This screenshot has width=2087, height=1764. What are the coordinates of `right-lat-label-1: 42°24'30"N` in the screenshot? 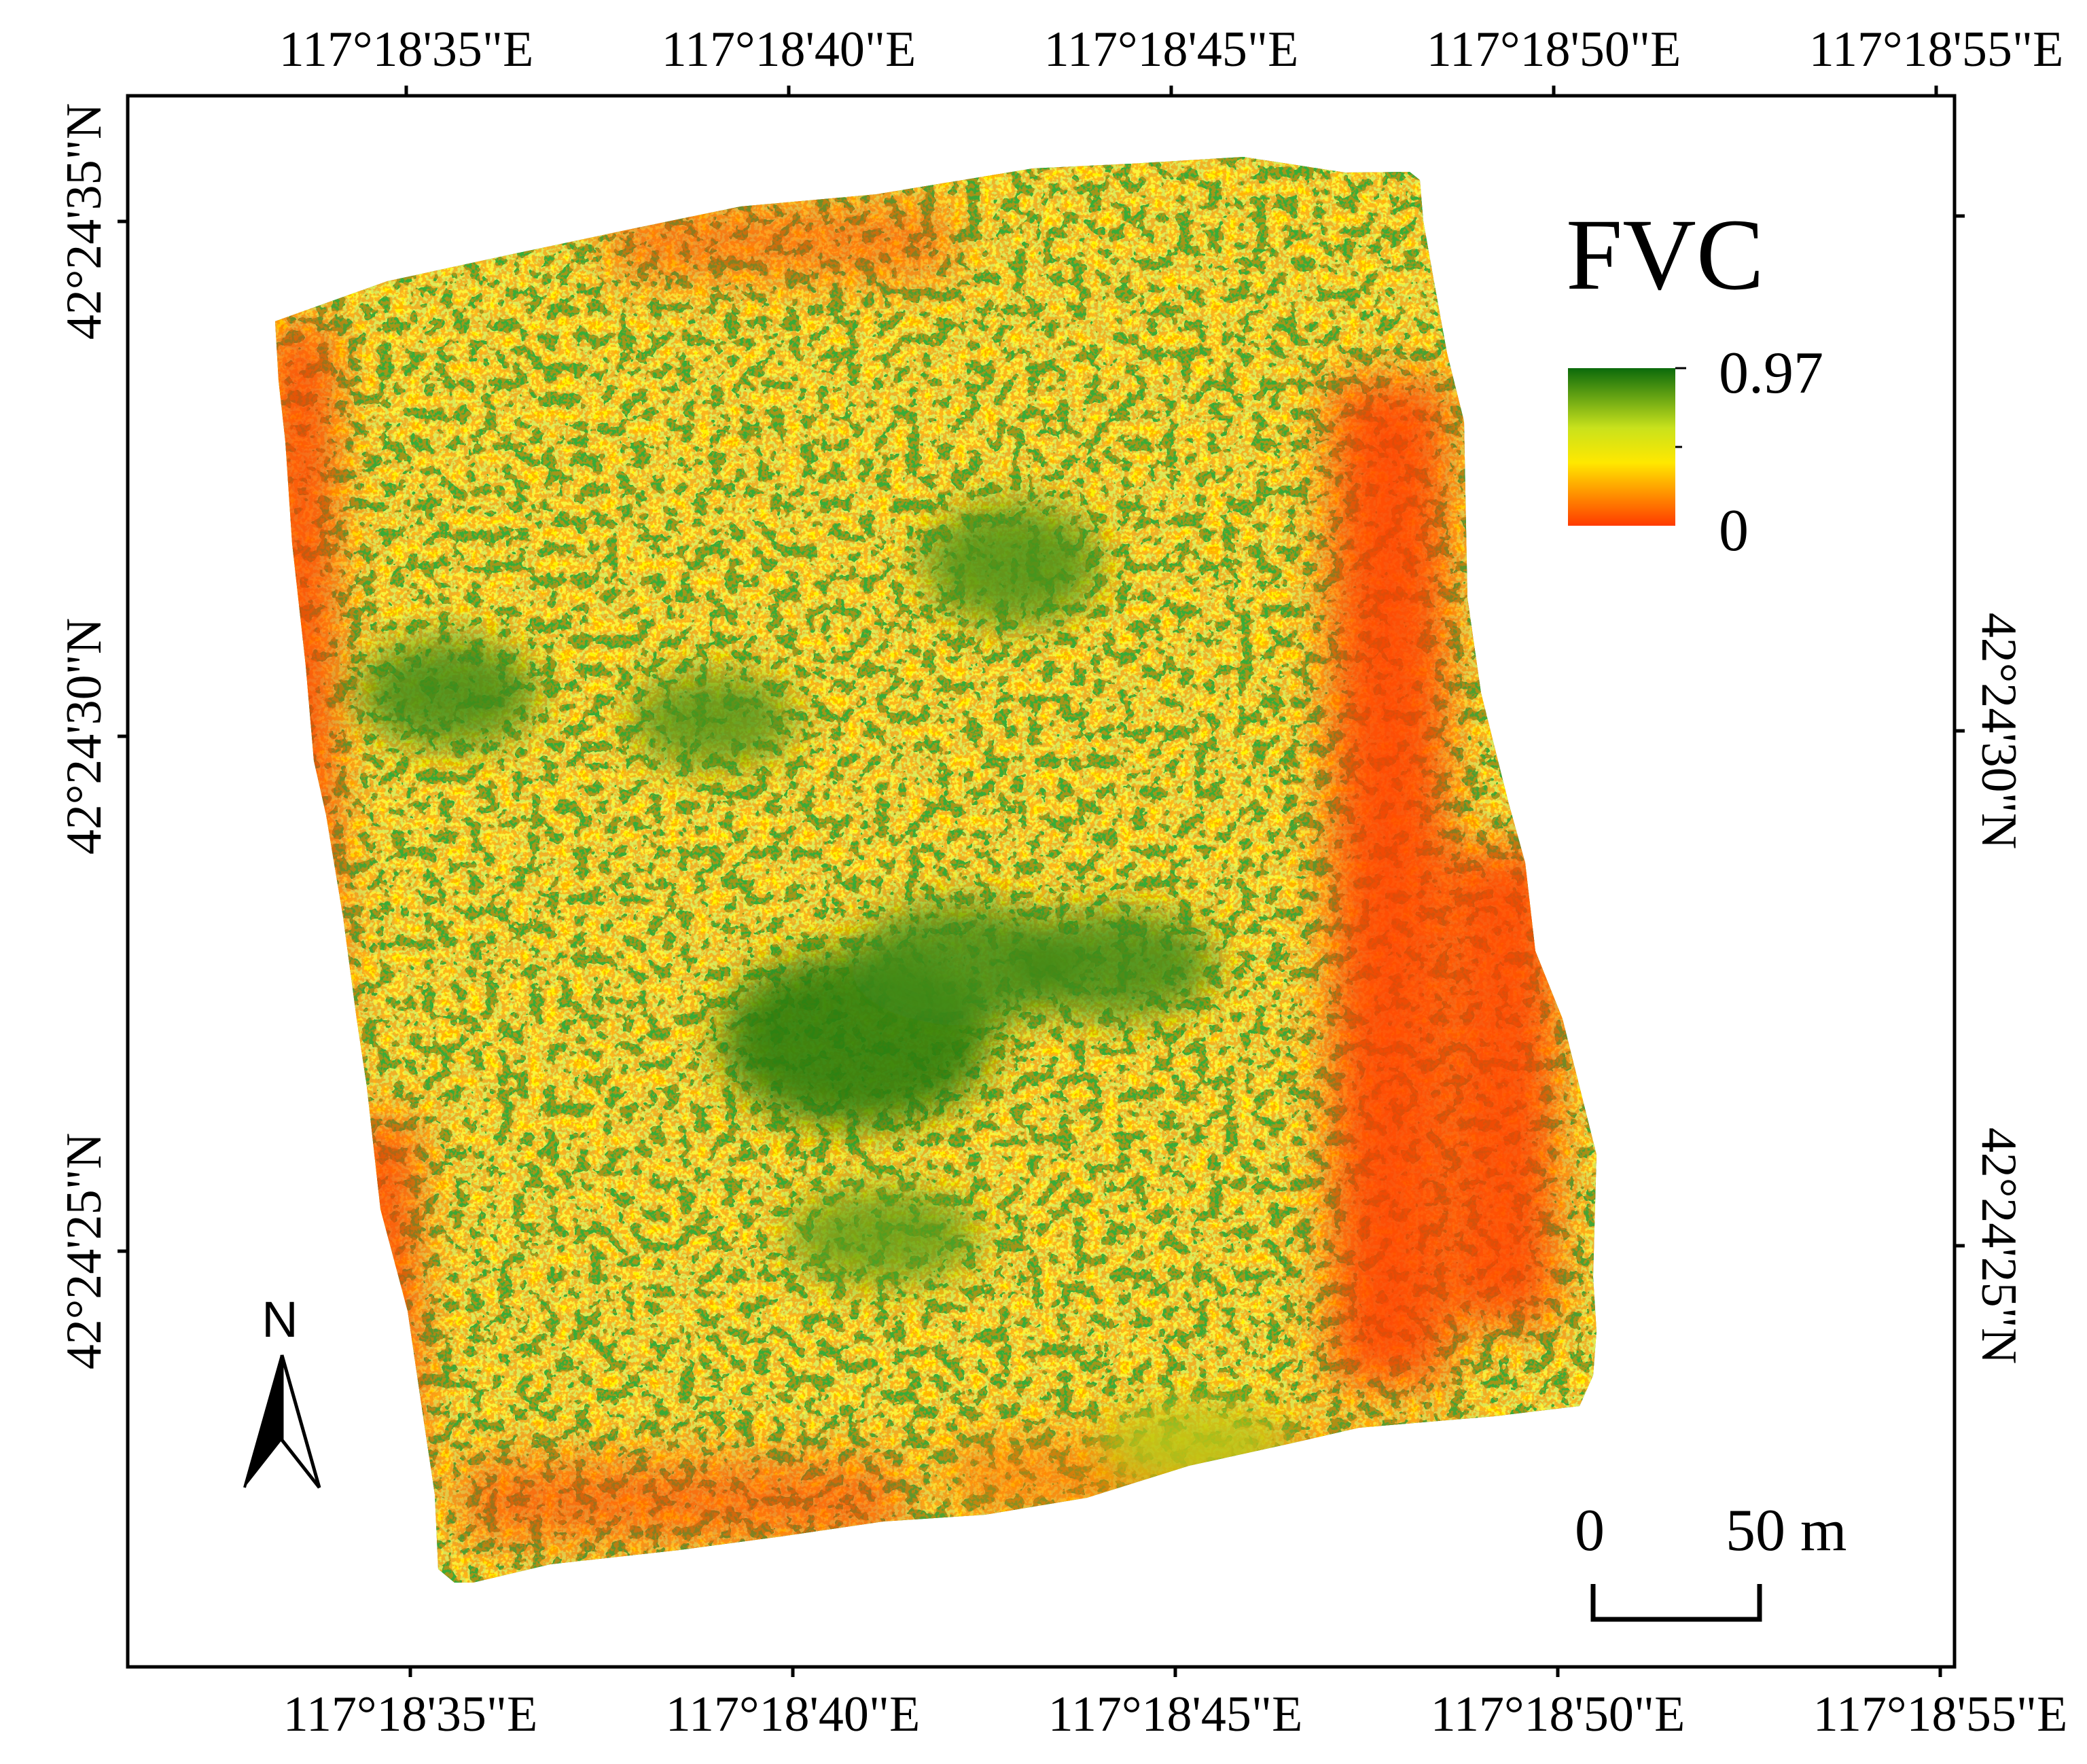 It's located at (1999, 731).